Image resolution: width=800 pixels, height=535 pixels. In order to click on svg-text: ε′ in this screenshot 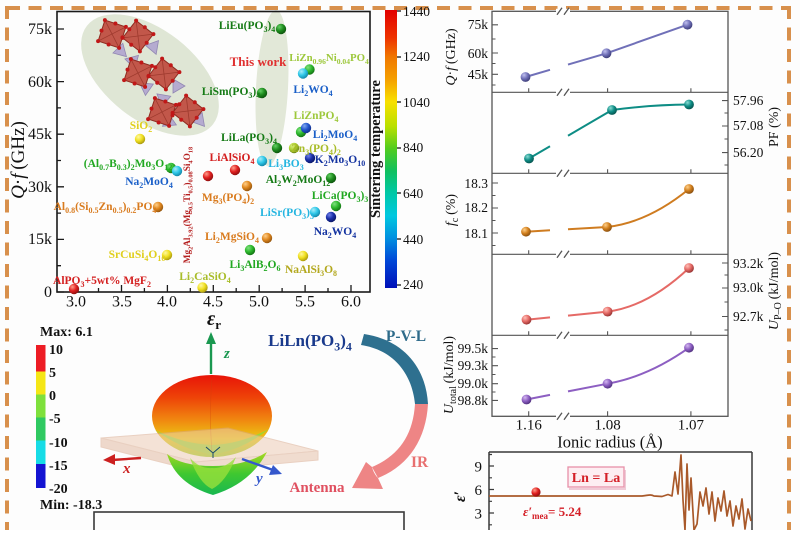, I will do `click(460, 496)`.